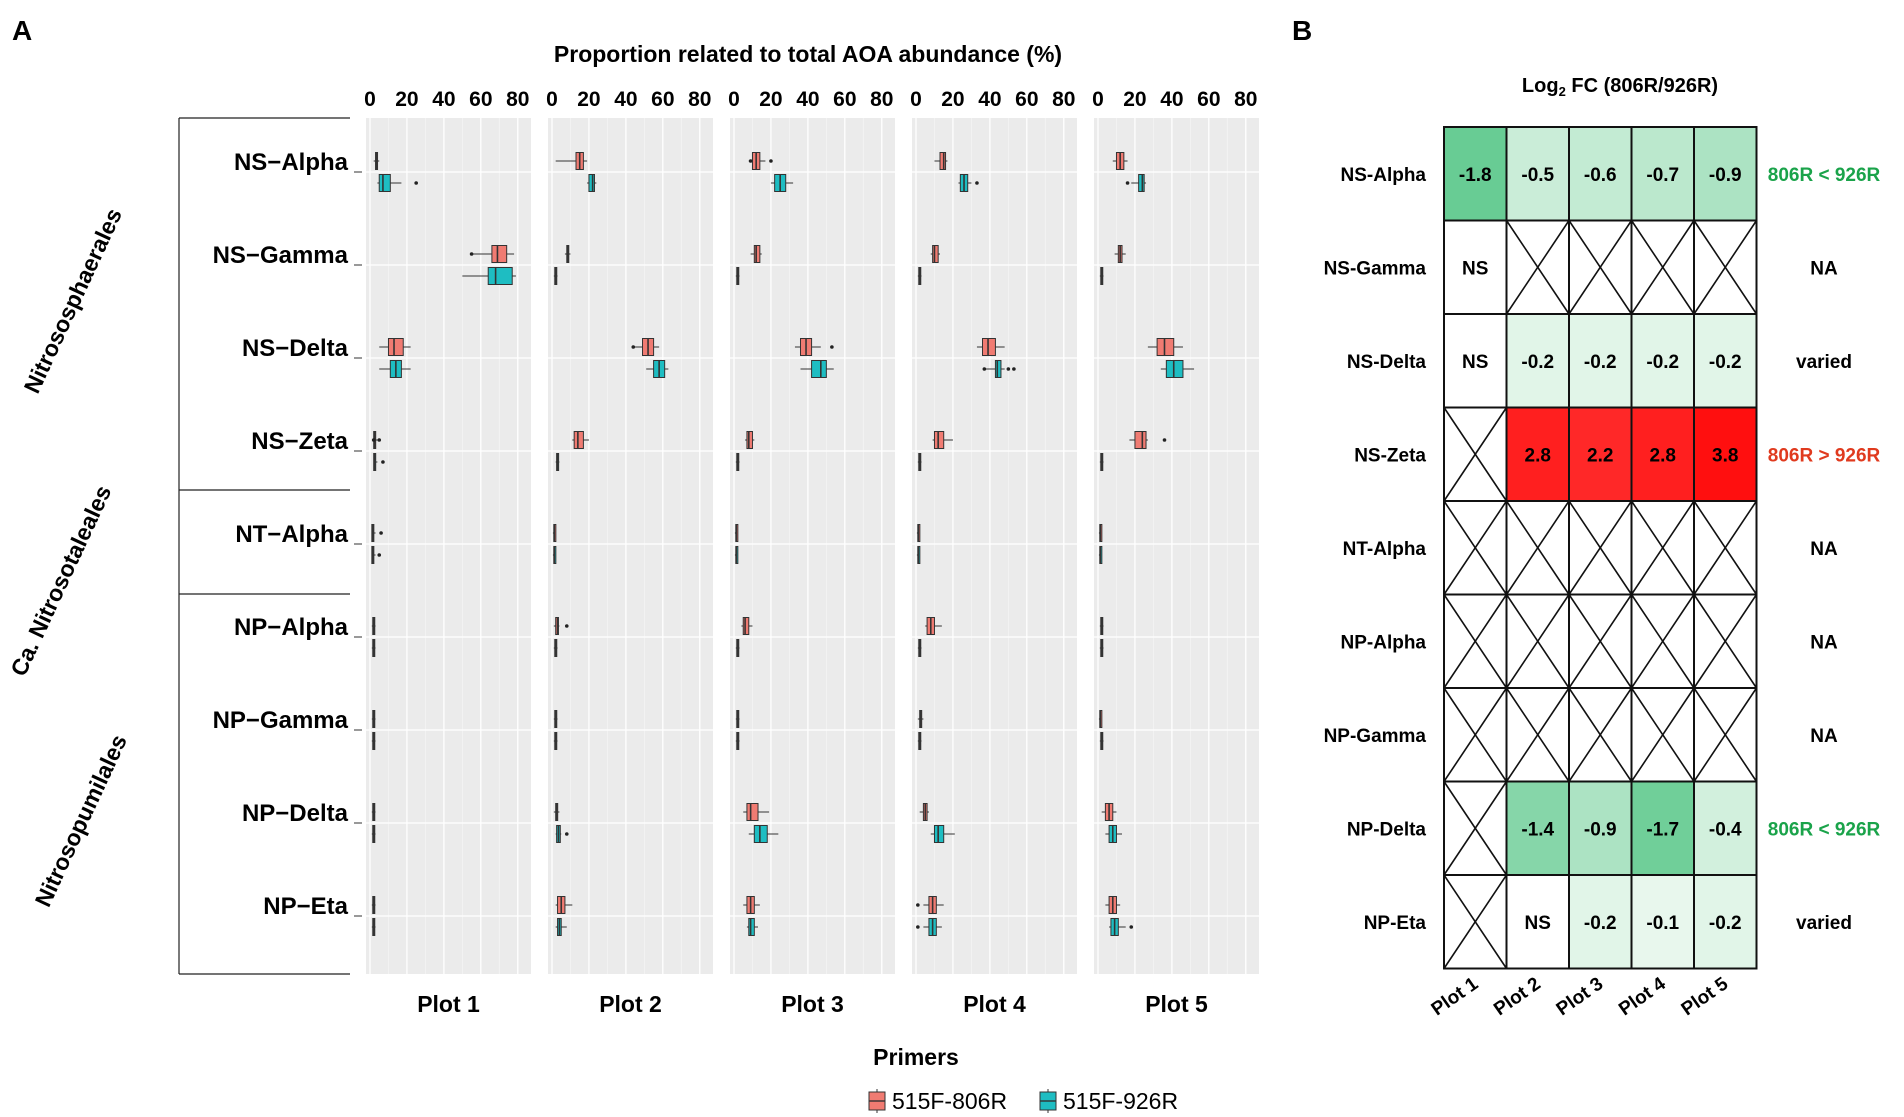 This screenshot has width=1904, height=1117. I want to click on heatmap-title-part: FC (806R/926R), so click(1642, 86).